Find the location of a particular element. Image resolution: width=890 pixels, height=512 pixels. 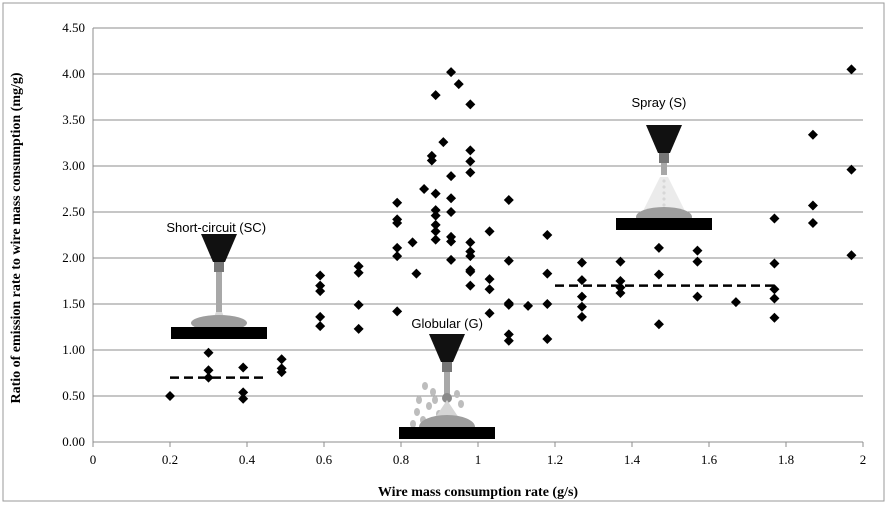

x-tick-label: 0 is located at coordinates (93, 459).